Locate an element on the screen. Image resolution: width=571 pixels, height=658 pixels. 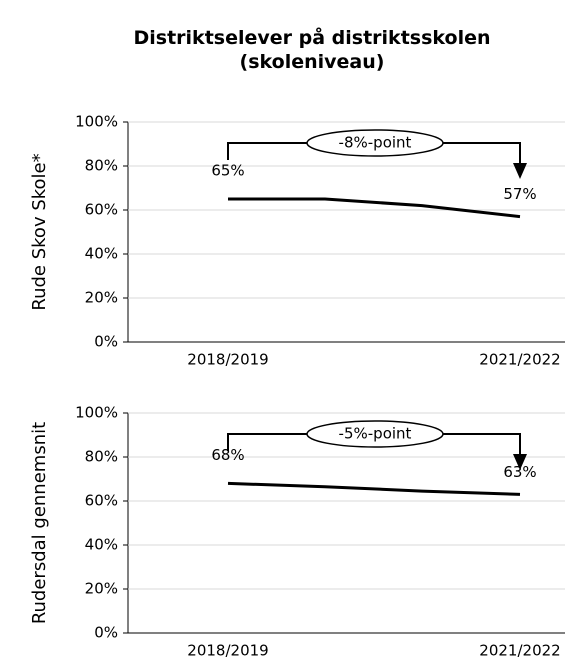
y-axis-label: Rudersdal gennemsnit is located at coordinates (39, 523).